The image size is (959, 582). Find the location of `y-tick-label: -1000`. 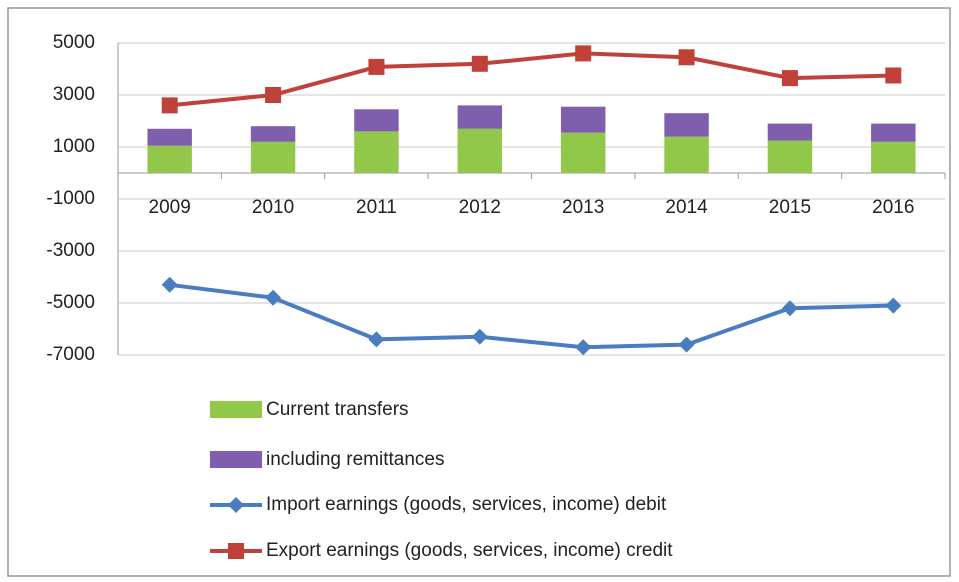

y-tick-label: -1000 is located at coordinates (70, 198).